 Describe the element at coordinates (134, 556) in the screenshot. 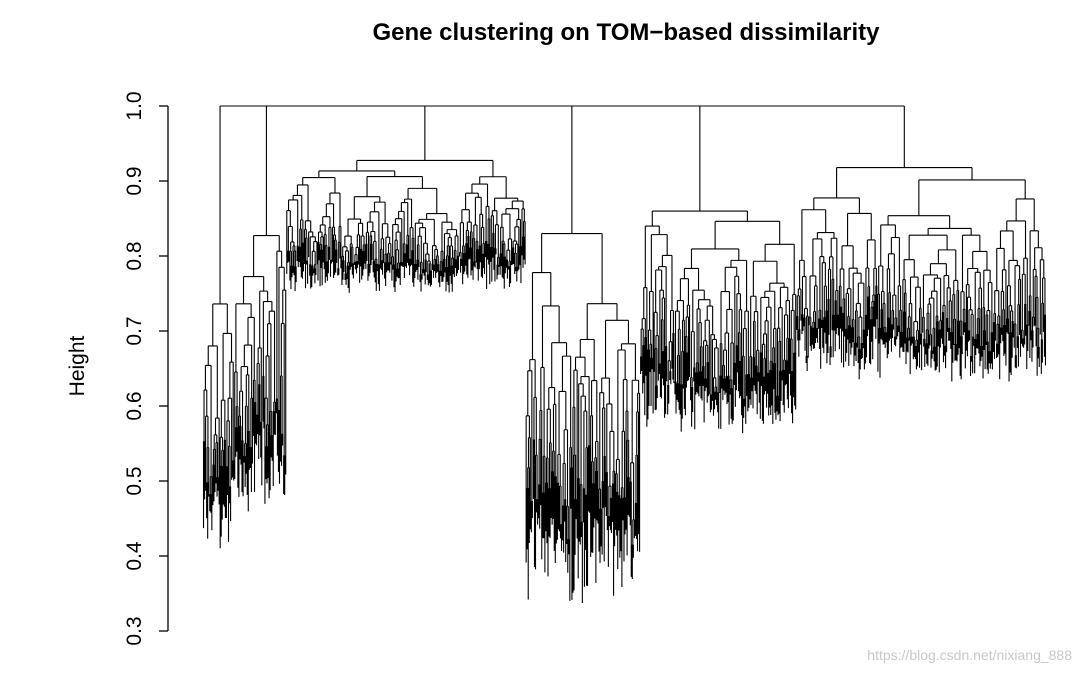

I see `y-tick-label: 0.4` at that location.